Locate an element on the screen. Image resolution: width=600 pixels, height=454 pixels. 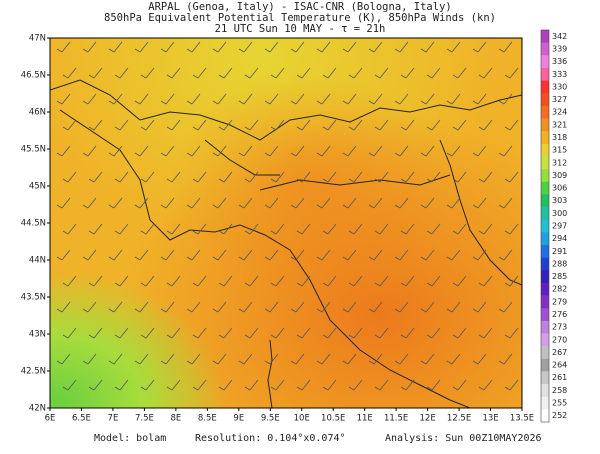
colorbar-label: 333 is located at coordinates (559, 74).